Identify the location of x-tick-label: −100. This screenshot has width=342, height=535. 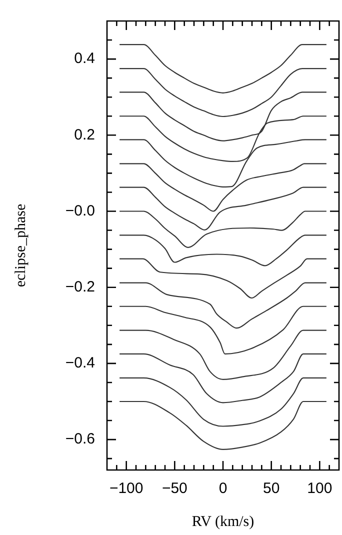
(126, 489).